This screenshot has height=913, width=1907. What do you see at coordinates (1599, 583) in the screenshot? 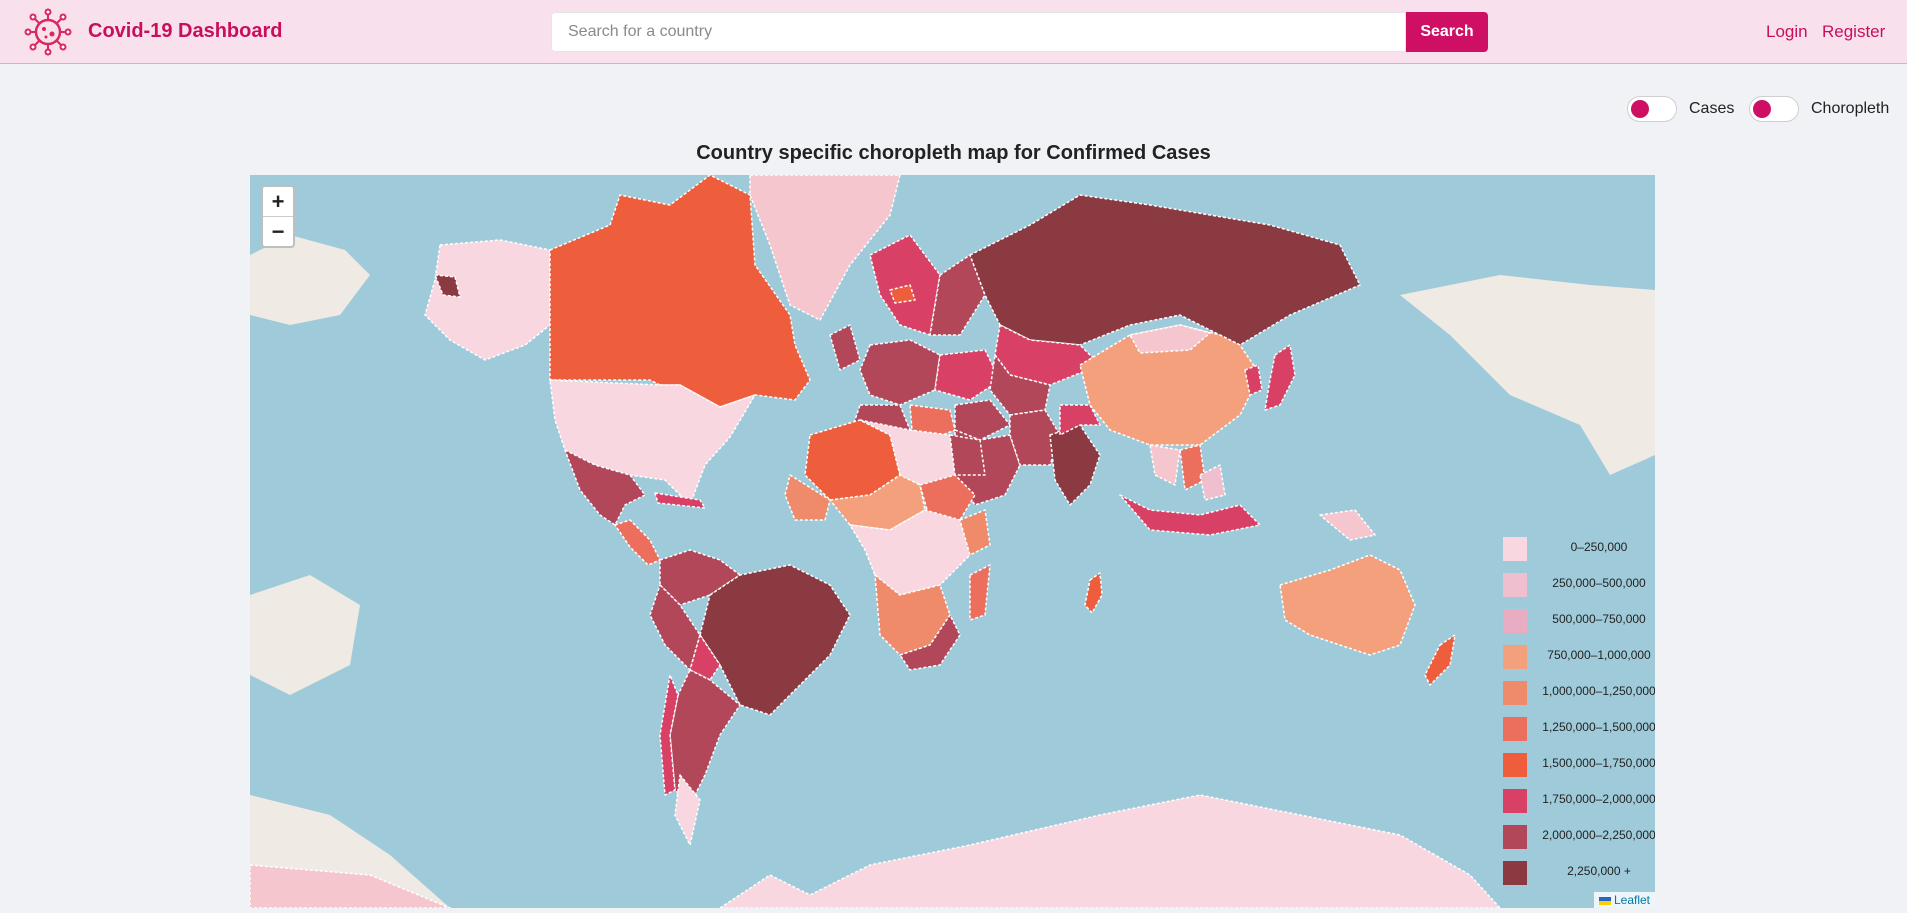
I see `legend-label: 250,000–500,000` at bounding box center [1599, 583].